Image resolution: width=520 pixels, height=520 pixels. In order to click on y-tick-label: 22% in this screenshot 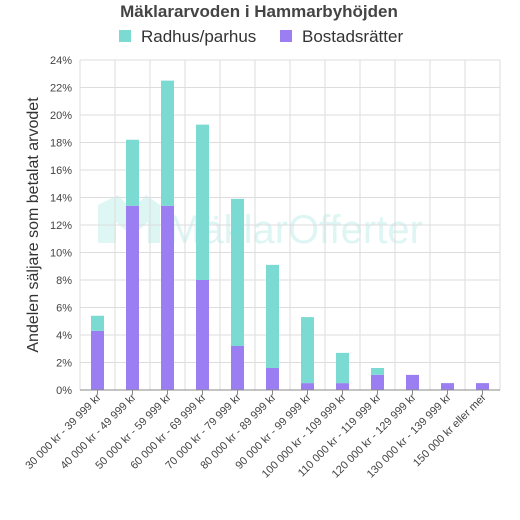, I will do `click(61, 89)`.